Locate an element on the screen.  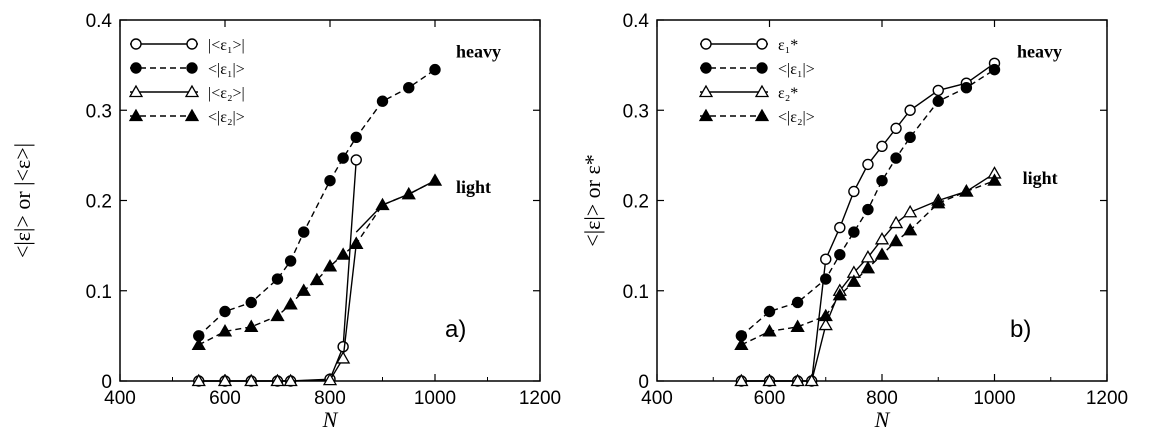
x-tick-label: 400 is located at coordinates (657, 398).